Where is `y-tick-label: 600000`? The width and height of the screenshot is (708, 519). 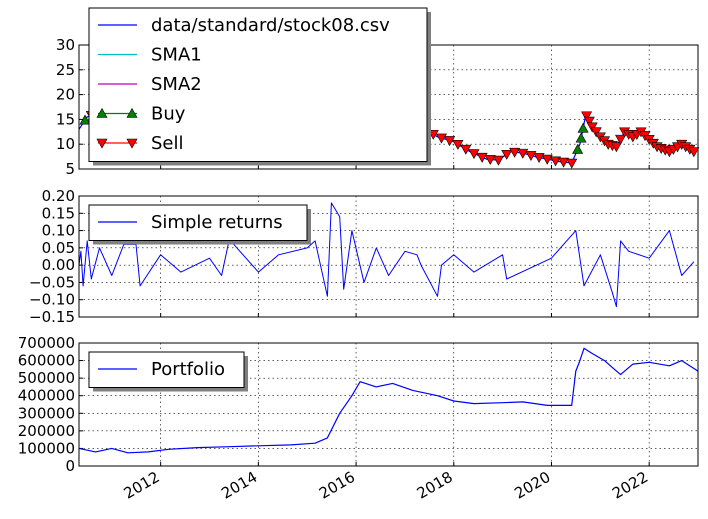
y-tick-label: 600000 is located at coordinates (46, 361).